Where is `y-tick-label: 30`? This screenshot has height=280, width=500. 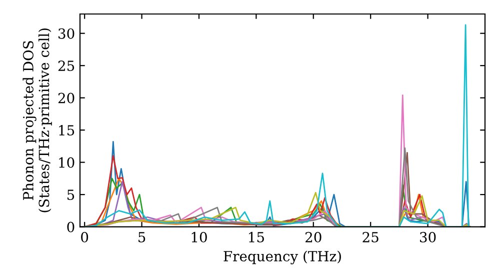 y-tick-label: 30 is located at coordinates (66, 33).